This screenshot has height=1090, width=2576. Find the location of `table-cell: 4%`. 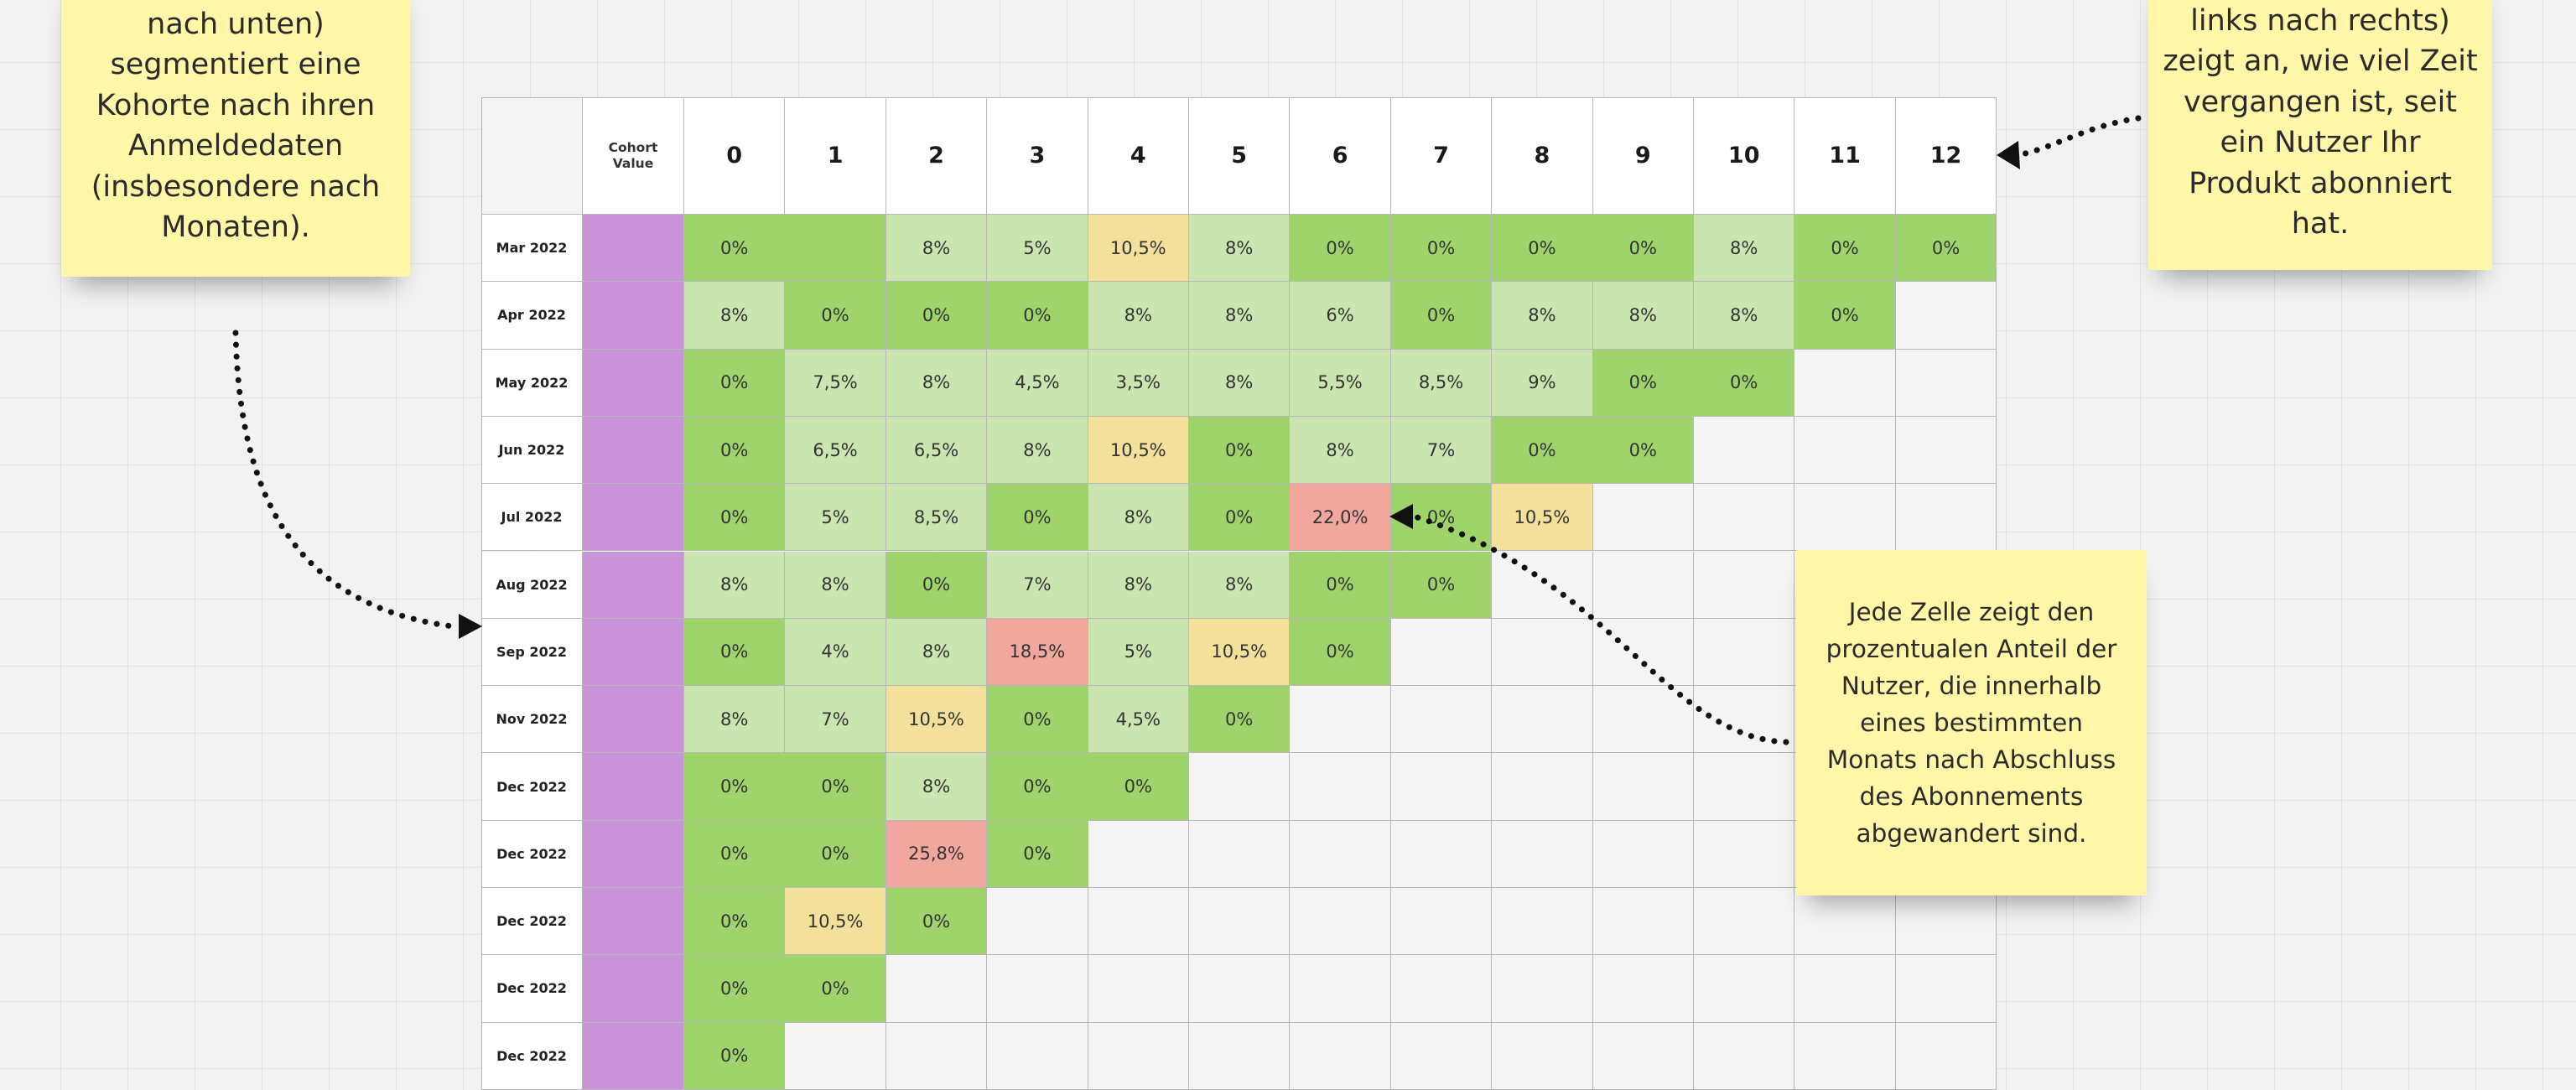

table-cell: 4% is located at coordinates (835, 652).